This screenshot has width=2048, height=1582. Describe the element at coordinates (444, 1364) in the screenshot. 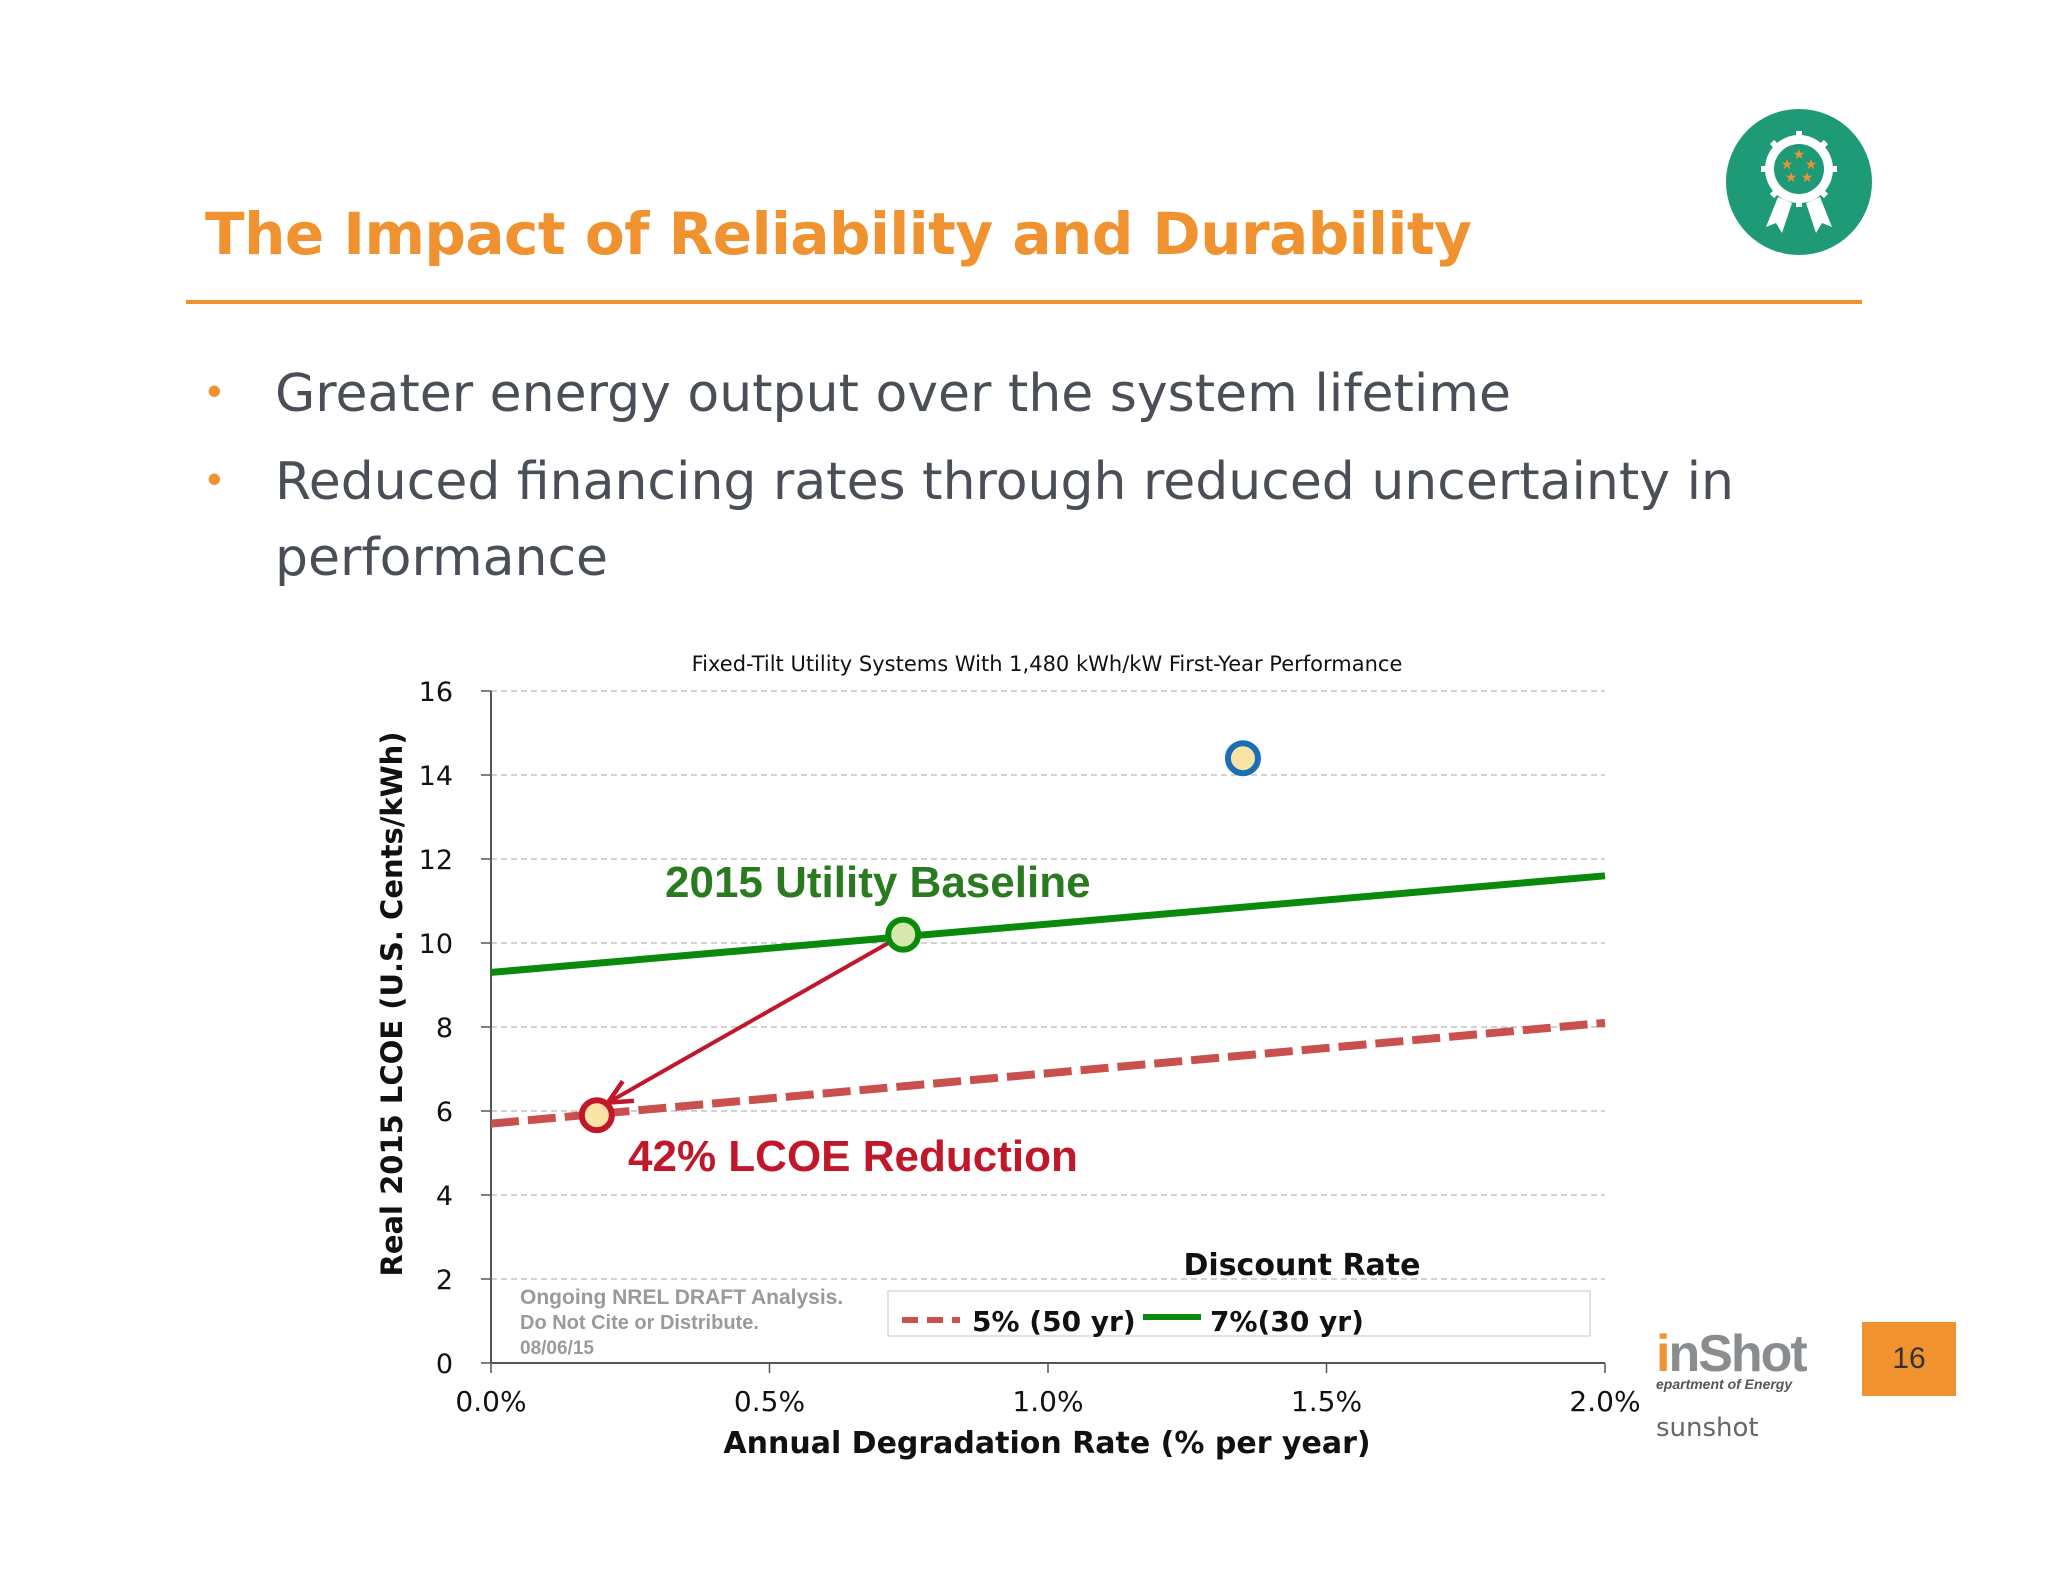

I see `y-tick-label: 0` at that location.